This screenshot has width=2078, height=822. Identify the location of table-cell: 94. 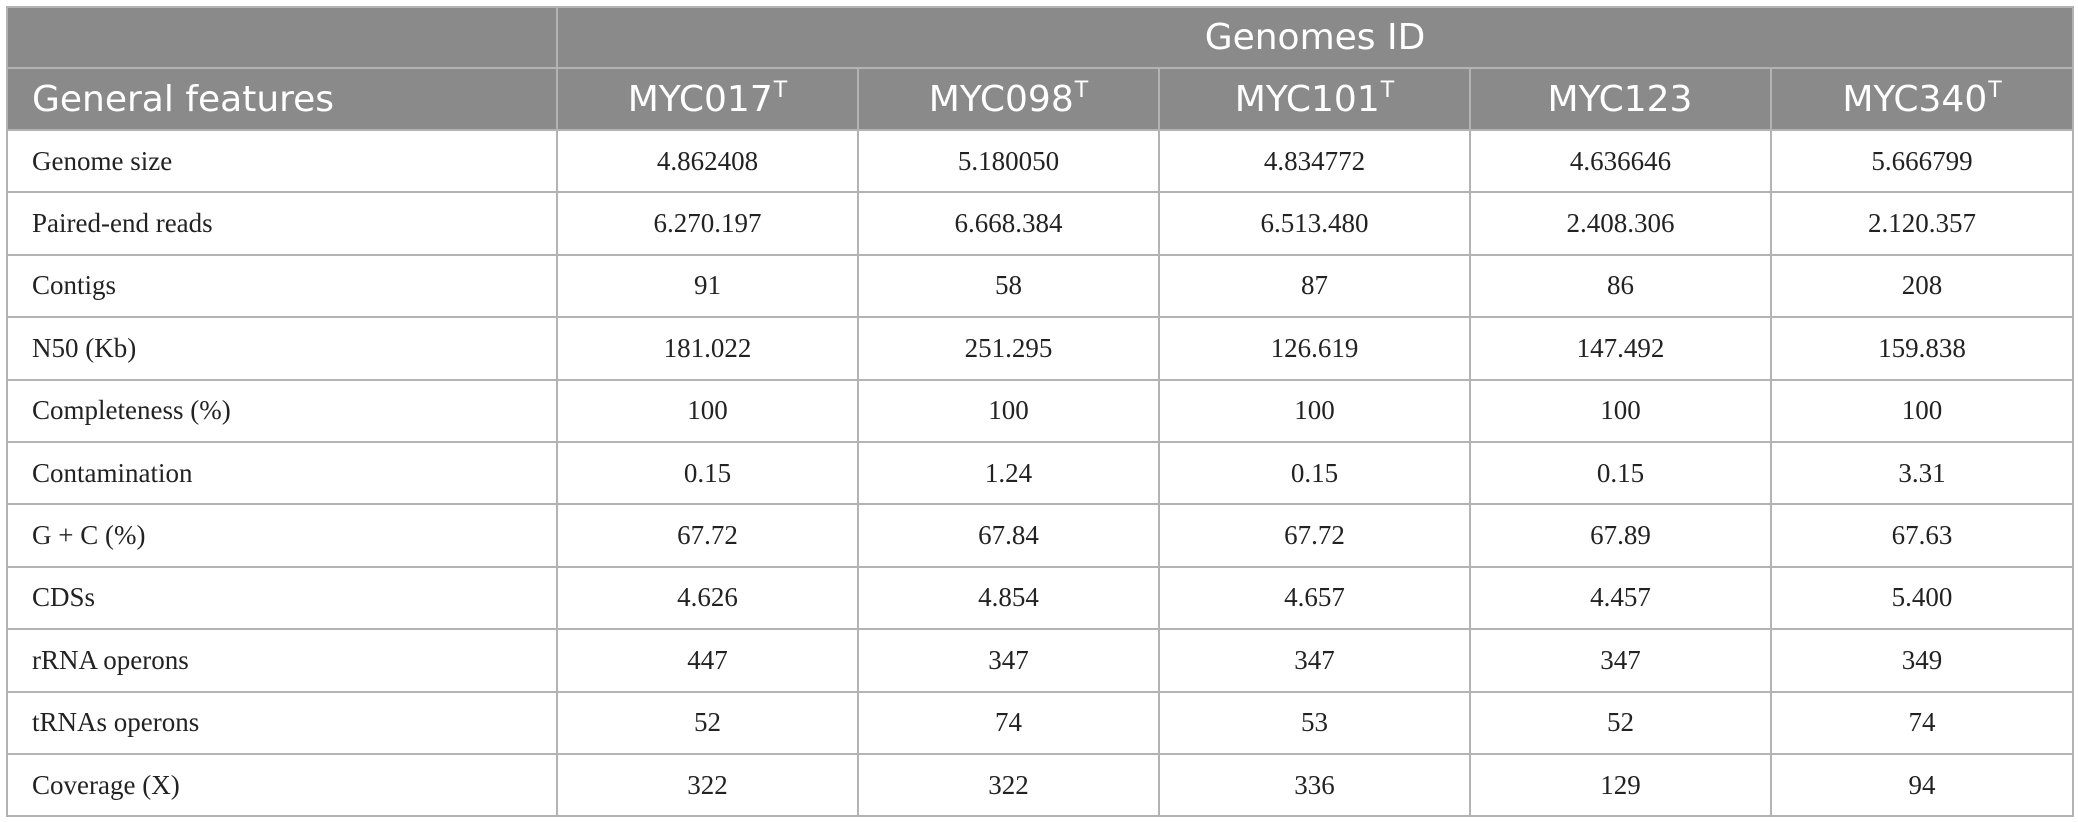
(1922, 785).